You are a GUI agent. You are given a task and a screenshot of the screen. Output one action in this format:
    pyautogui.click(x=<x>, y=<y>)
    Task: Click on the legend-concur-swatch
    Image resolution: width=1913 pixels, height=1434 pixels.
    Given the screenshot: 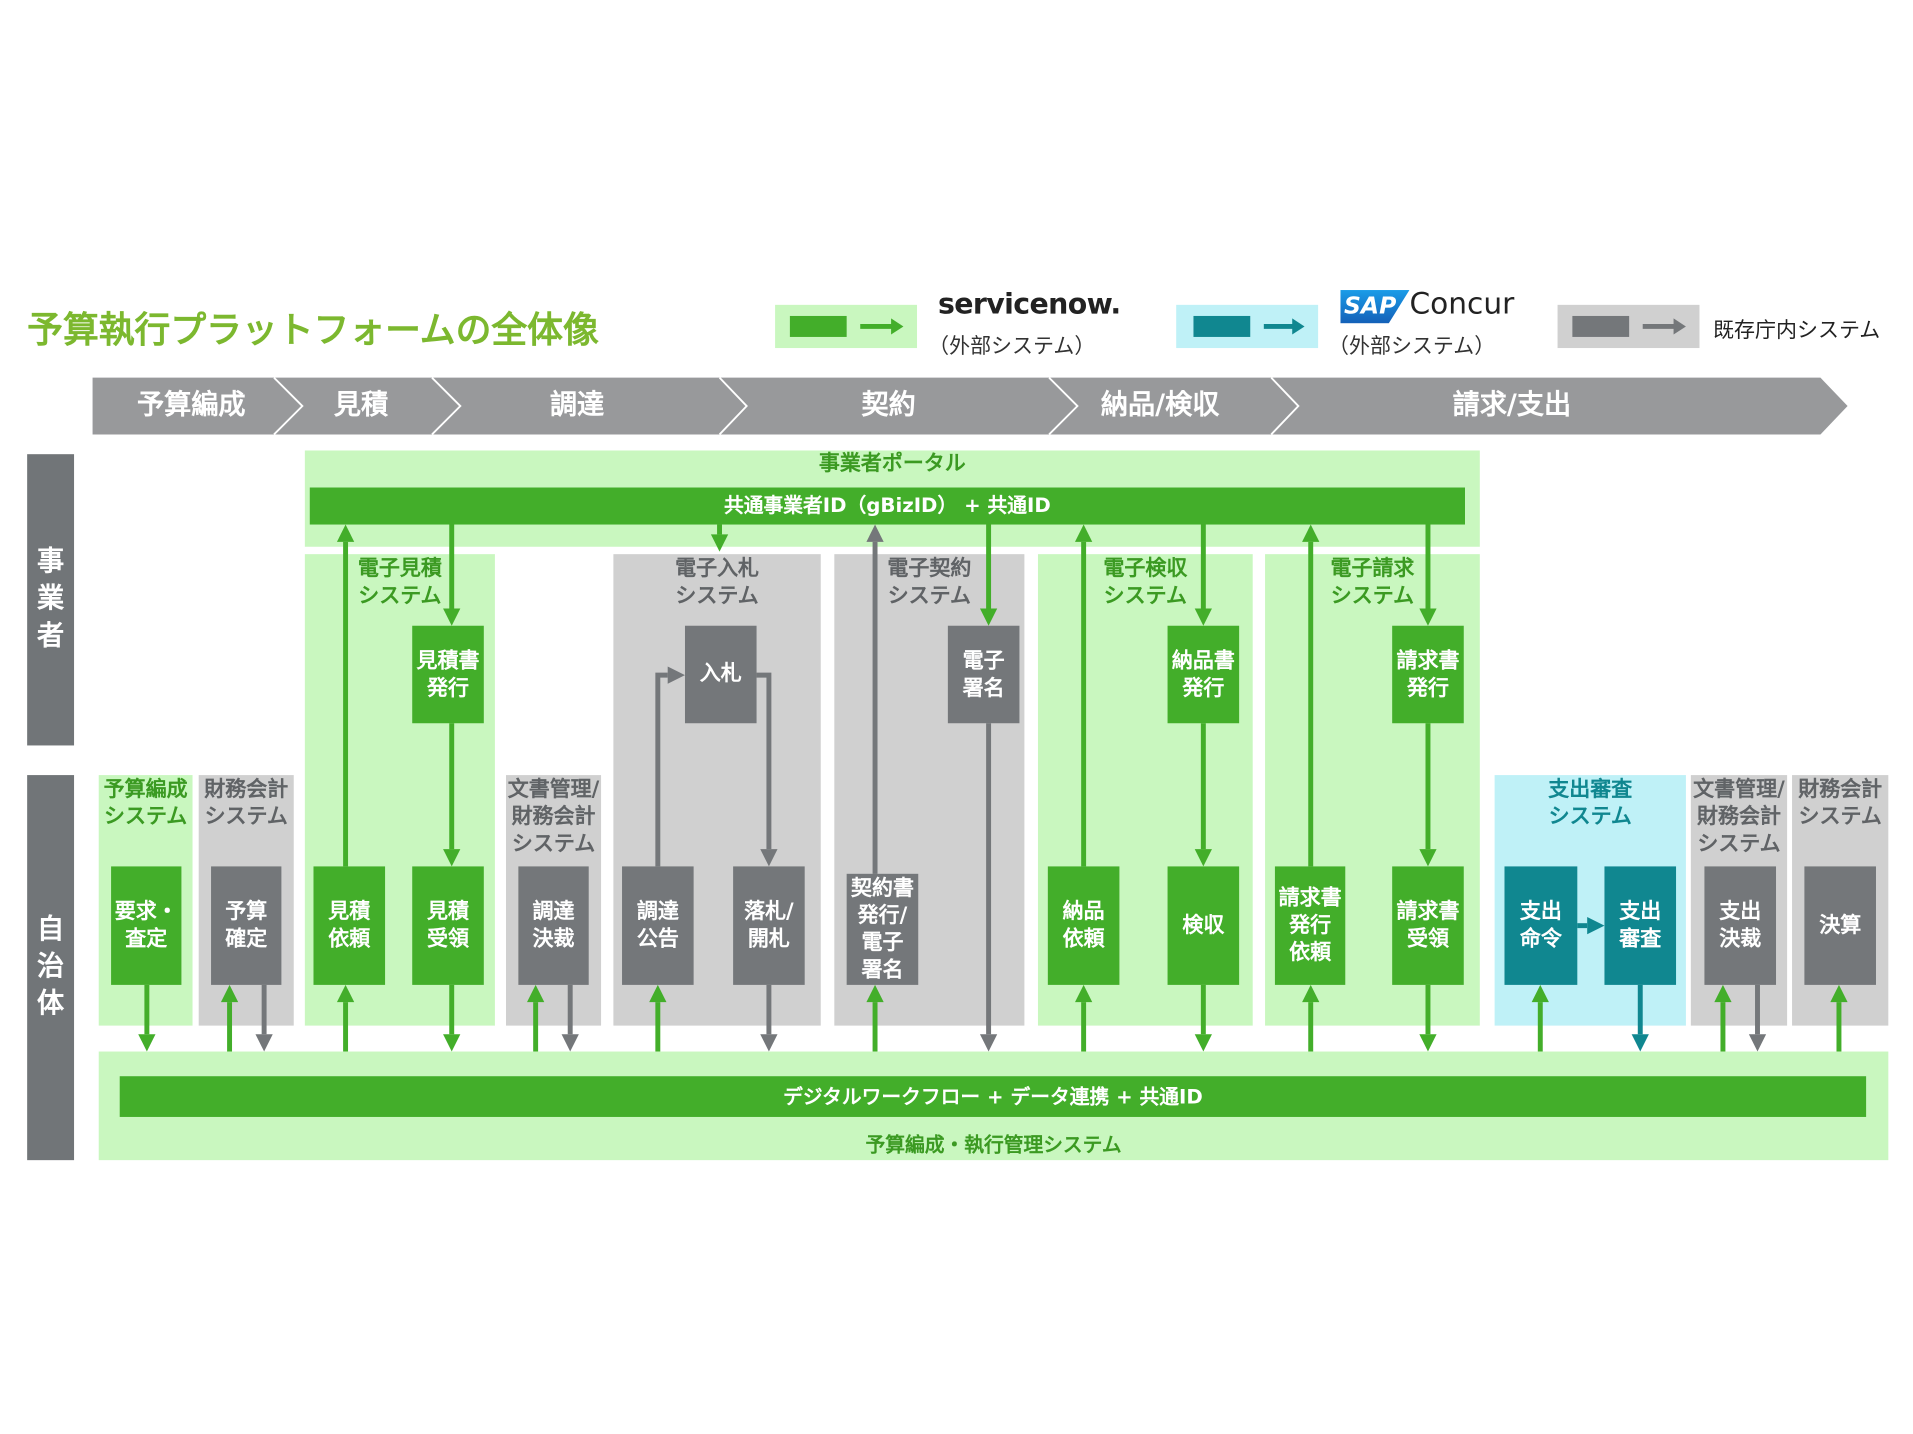 What is the action you would take?
    pyautogui.click(x=1247, y=326)
    